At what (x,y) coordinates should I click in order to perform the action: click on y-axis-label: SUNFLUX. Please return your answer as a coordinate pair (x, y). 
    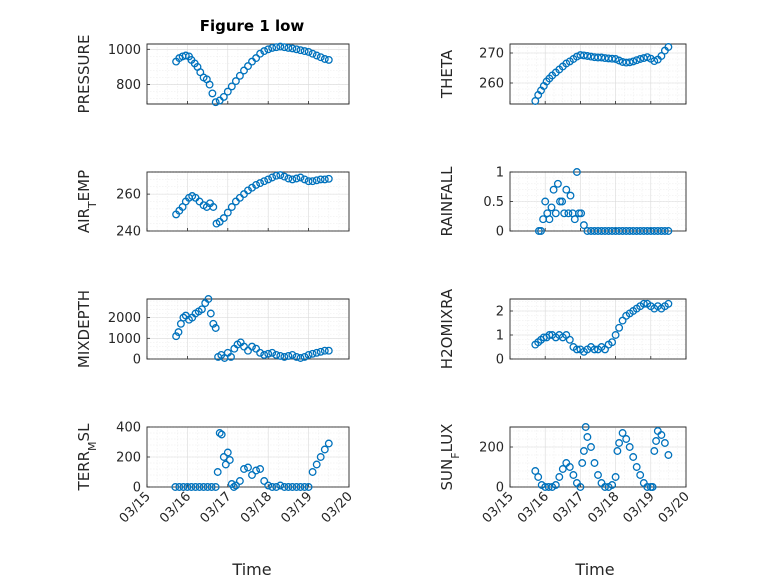
    Looking at the image, I should click on (450, 457).